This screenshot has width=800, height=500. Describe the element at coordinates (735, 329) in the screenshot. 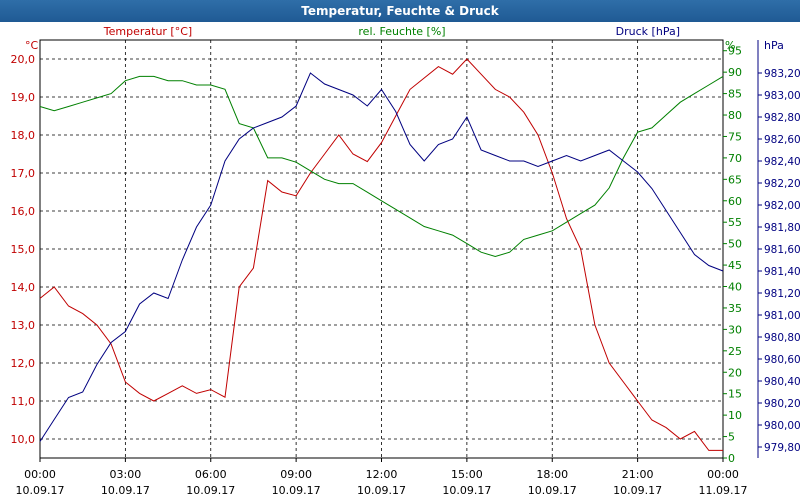

I see `humidity-tick-label: 30` at that location.